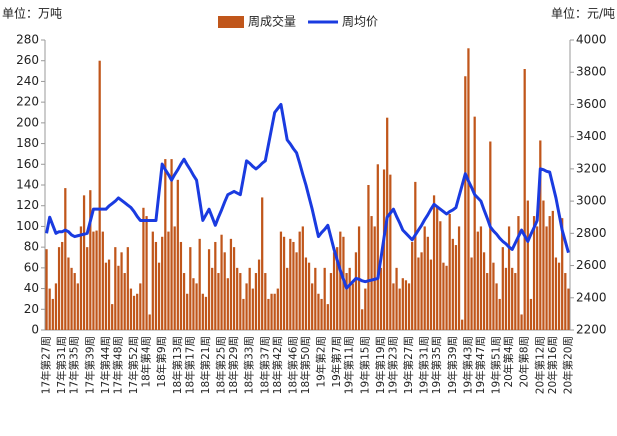 The width and height of the screenshot is (617, 436). What do you see at coordinates (591, 233) in the screenshot?
I see `y2-tick-label: 2800` at bounding box center [591, 233].